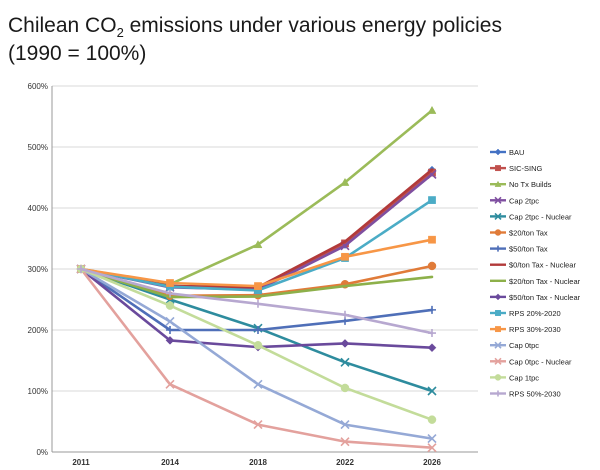 The image size is (600, 470). I want to click on legend-item: Cap 2tpc, so click(514, 200).